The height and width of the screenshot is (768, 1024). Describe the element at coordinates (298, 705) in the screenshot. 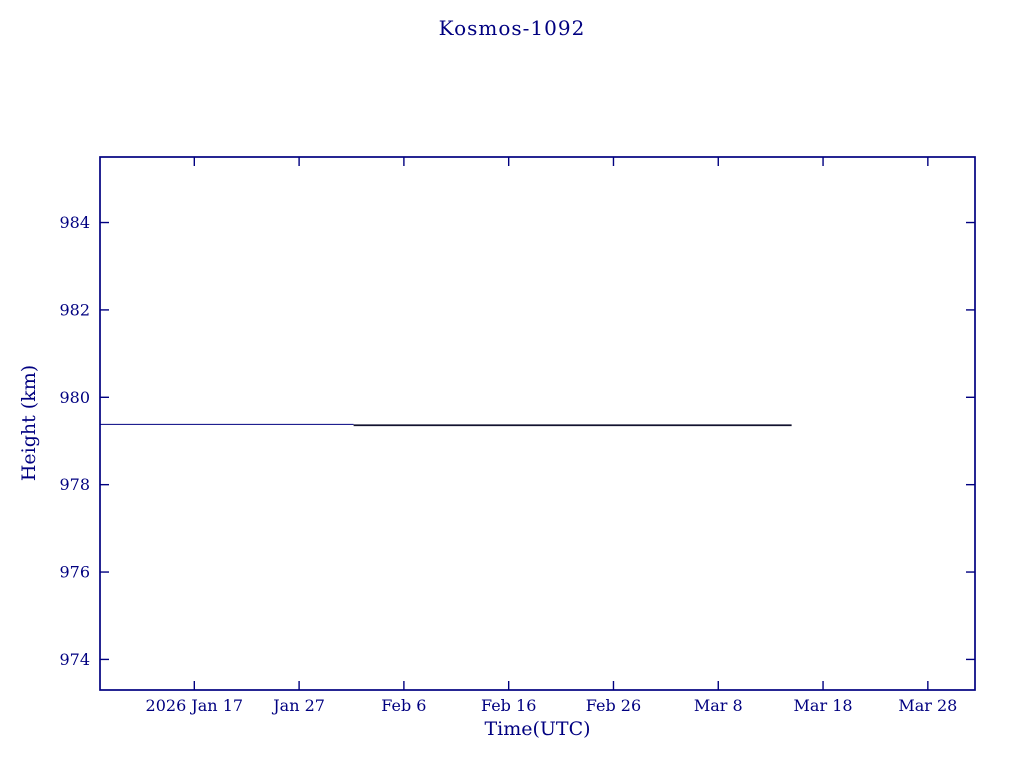

I see `x-tick-label: Jan 27` at that location.